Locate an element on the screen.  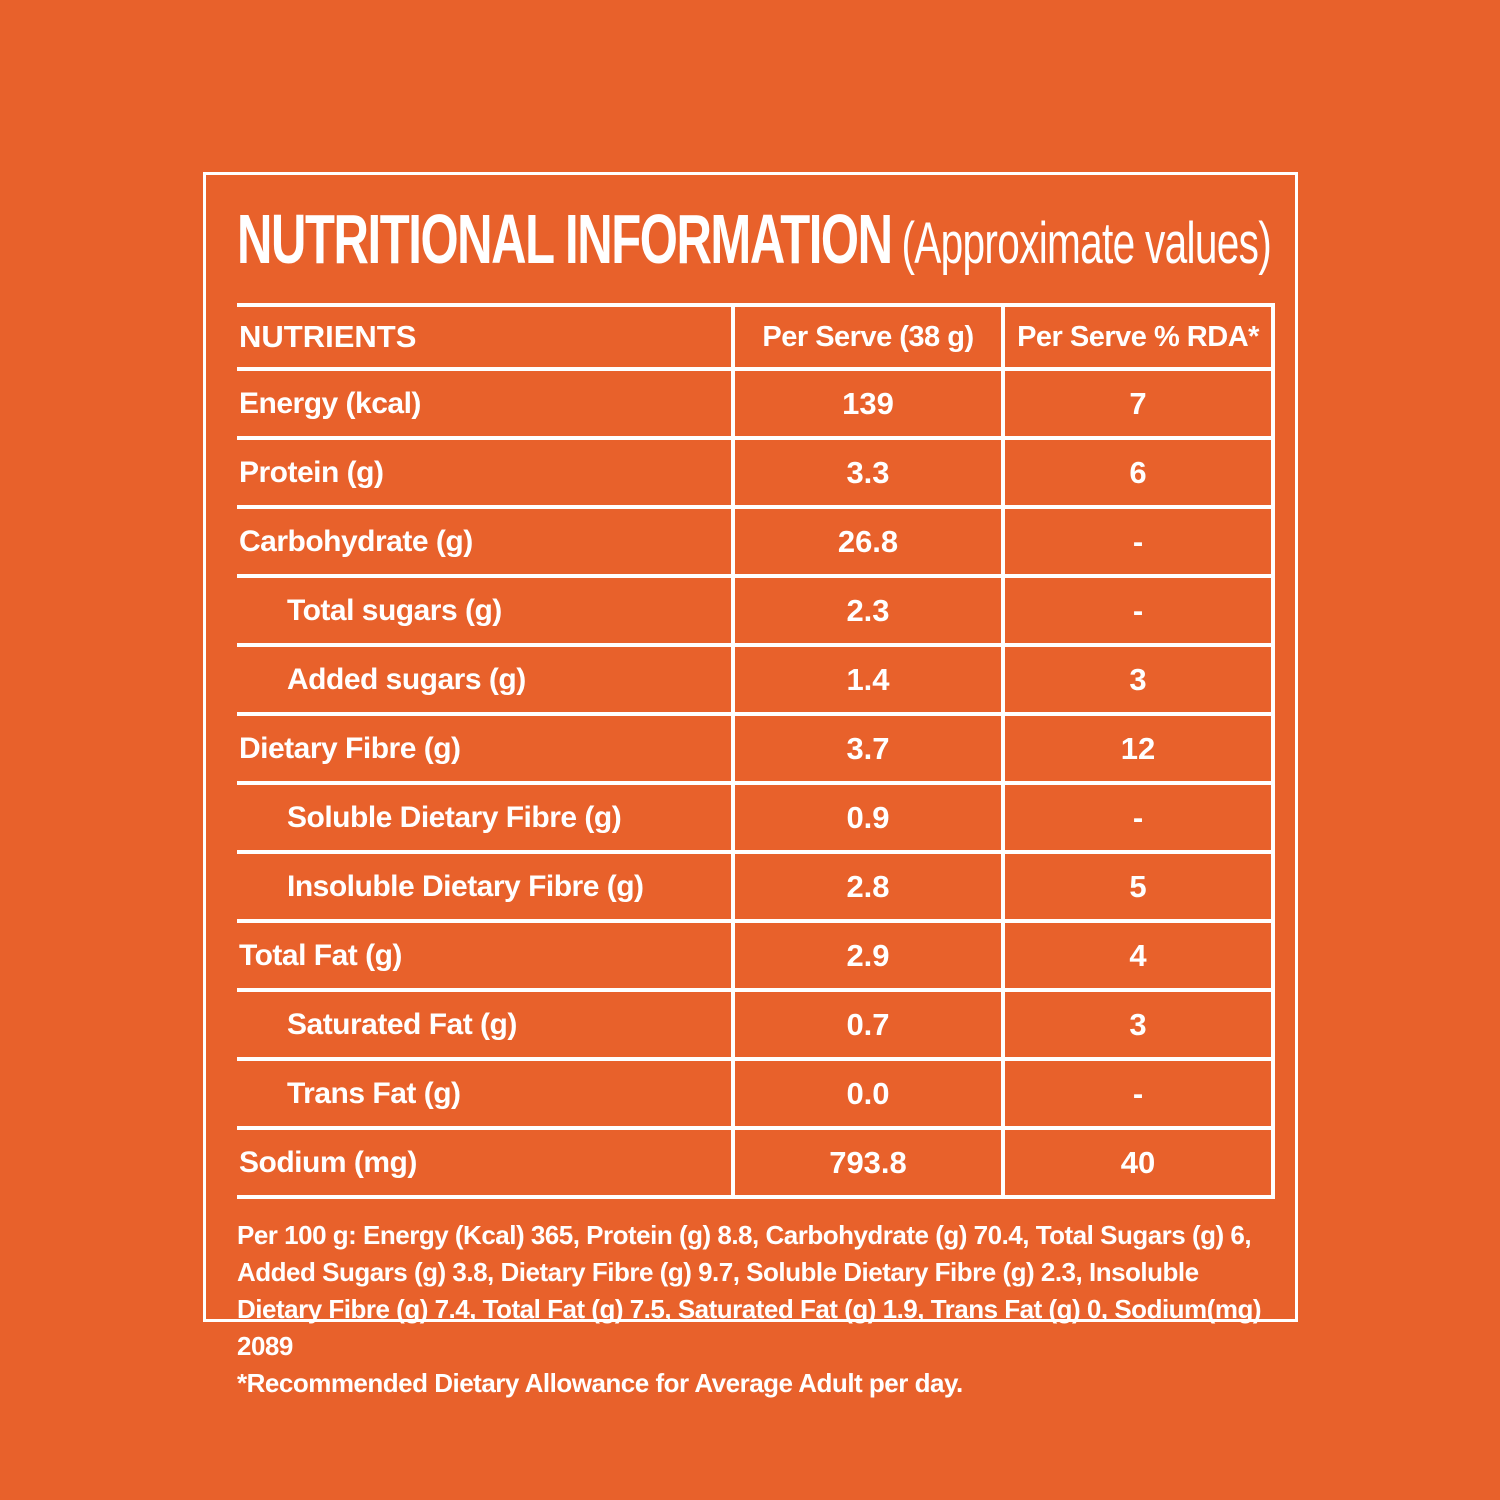
rda-value-cell: 40 is located at coordinates (1136, 1162).